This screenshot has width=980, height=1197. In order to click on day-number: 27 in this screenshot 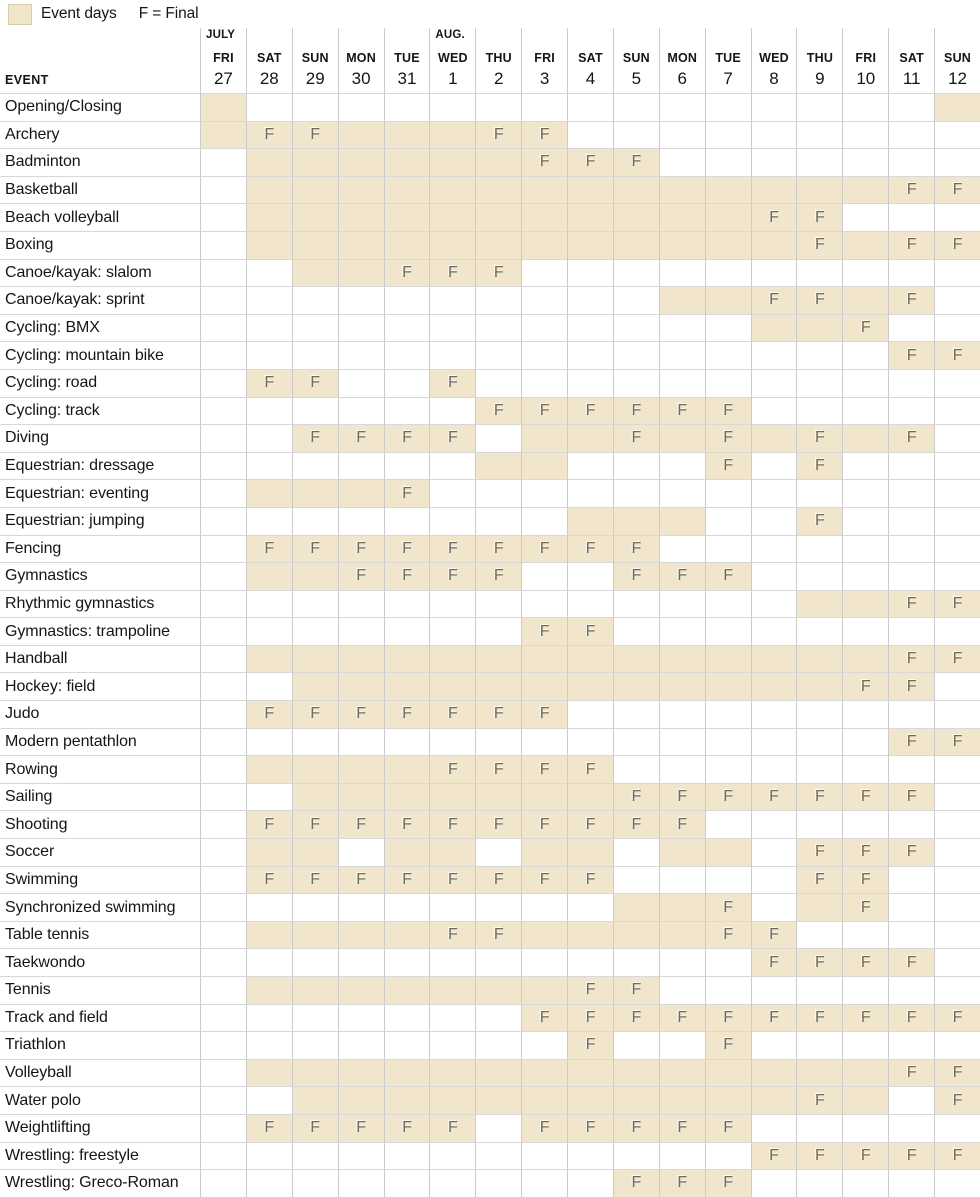, I will do `click(223, 78)`.